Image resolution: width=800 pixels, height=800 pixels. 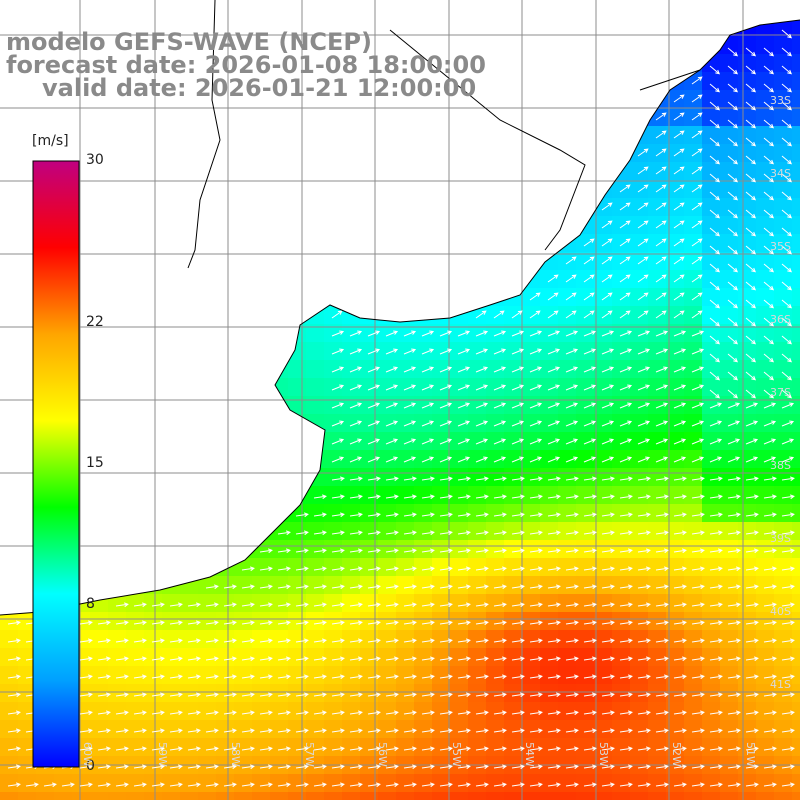 What do you see at coordinates (95, 463) in the screenshot?
I see `legend-tick-label: 15` at bounding box center [95, 463].